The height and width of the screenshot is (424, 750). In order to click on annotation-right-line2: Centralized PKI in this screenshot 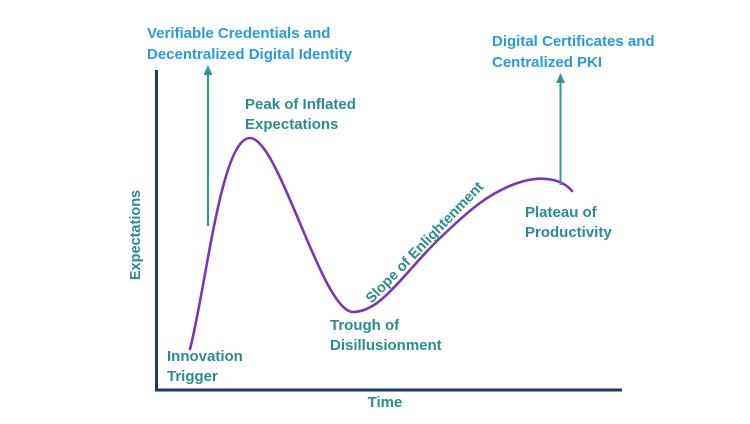, I will do `click(547, 62)`.